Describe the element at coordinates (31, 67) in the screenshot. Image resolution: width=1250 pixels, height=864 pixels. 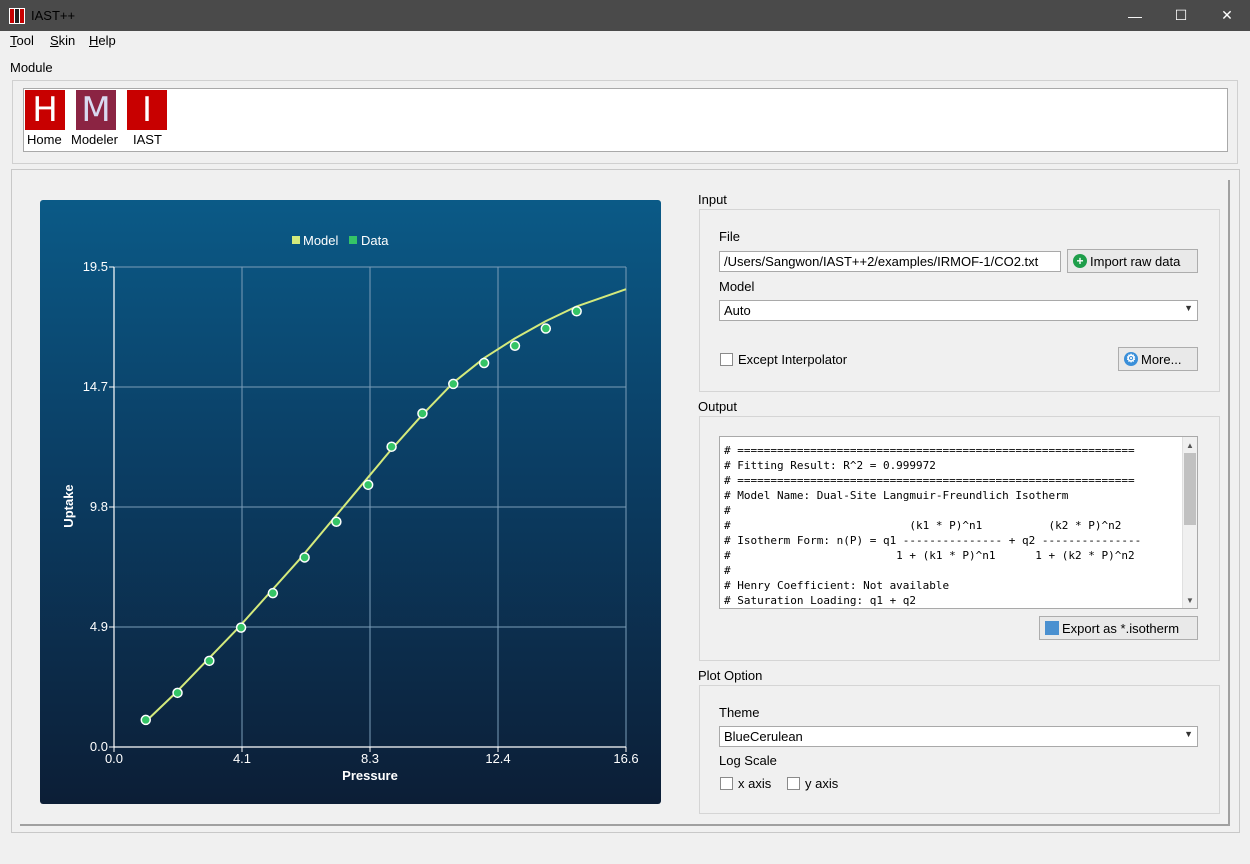
I see `module-label: Module` at that location.